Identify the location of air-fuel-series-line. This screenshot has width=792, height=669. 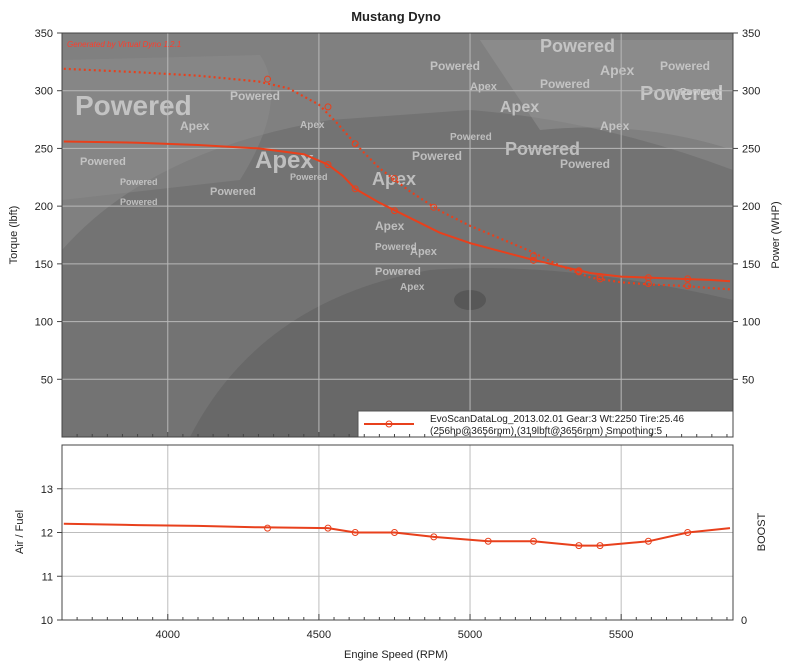
(397, 534).